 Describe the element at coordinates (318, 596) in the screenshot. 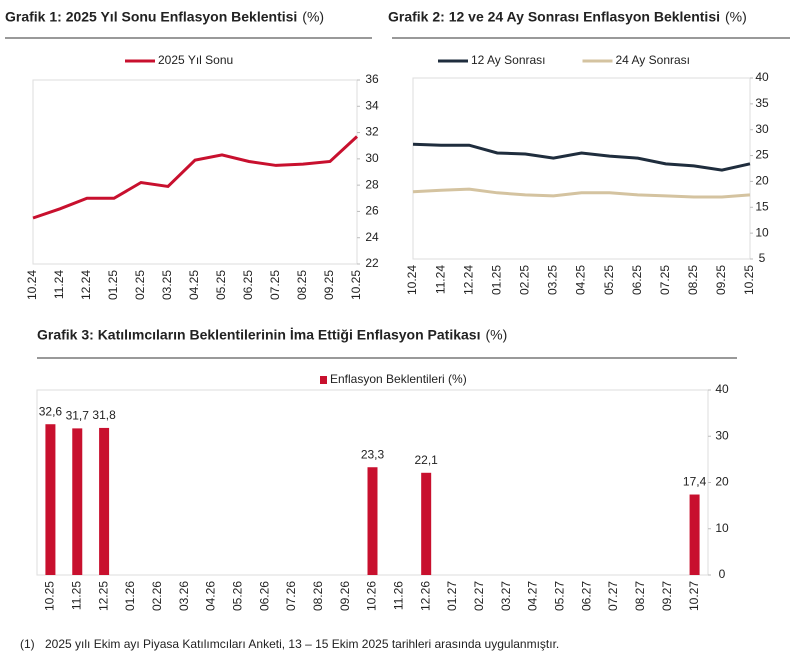

I see `x-tick-label: 08.26` at that location.